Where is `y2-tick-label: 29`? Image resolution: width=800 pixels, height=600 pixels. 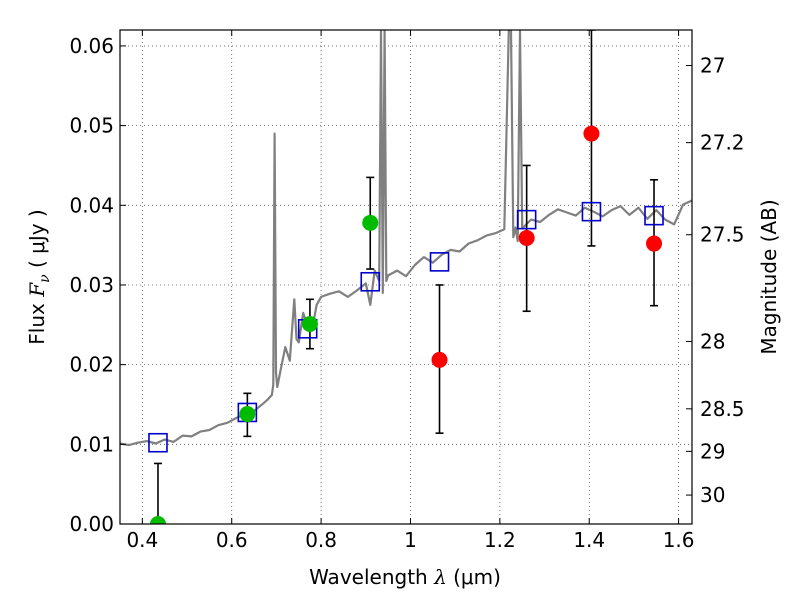
y2-tick-label: 29 is located at coordinates (712, 451).